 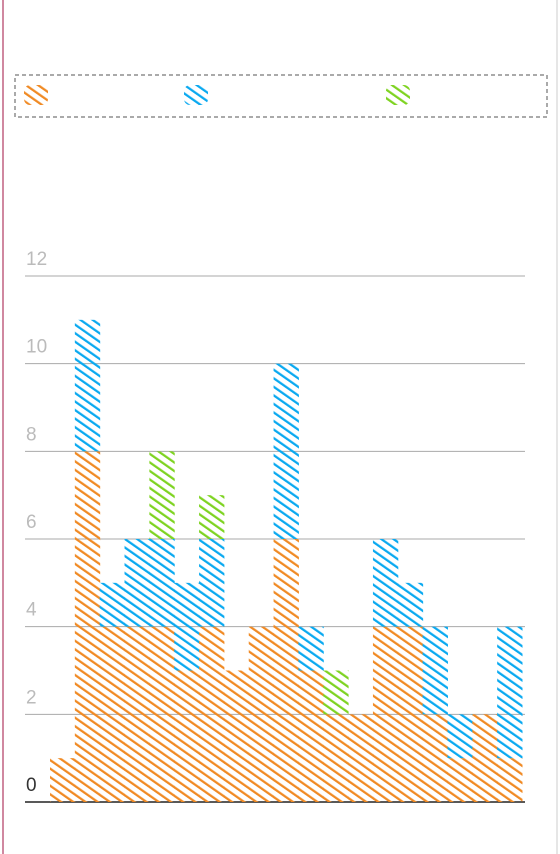 What do you see at coordinates (36, 347) in the screenshot?
I see `y-tick-label: 10` at bounding box center [36, 347].